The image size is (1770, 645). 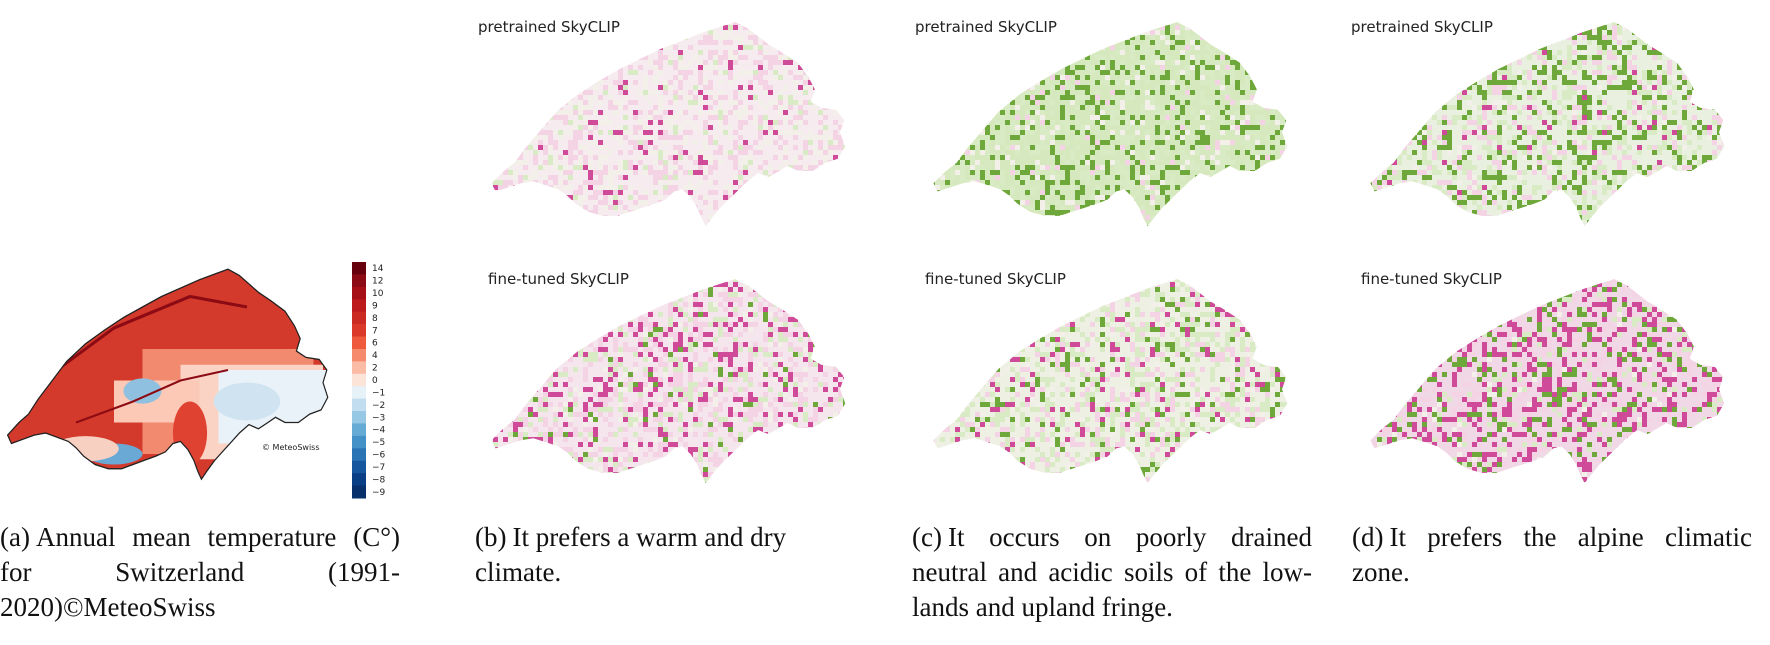 What do you see at coordinates (378, 406) in the screenshot?
I see `colorbar-tick-label: −2` at bounding box center [378, 406].